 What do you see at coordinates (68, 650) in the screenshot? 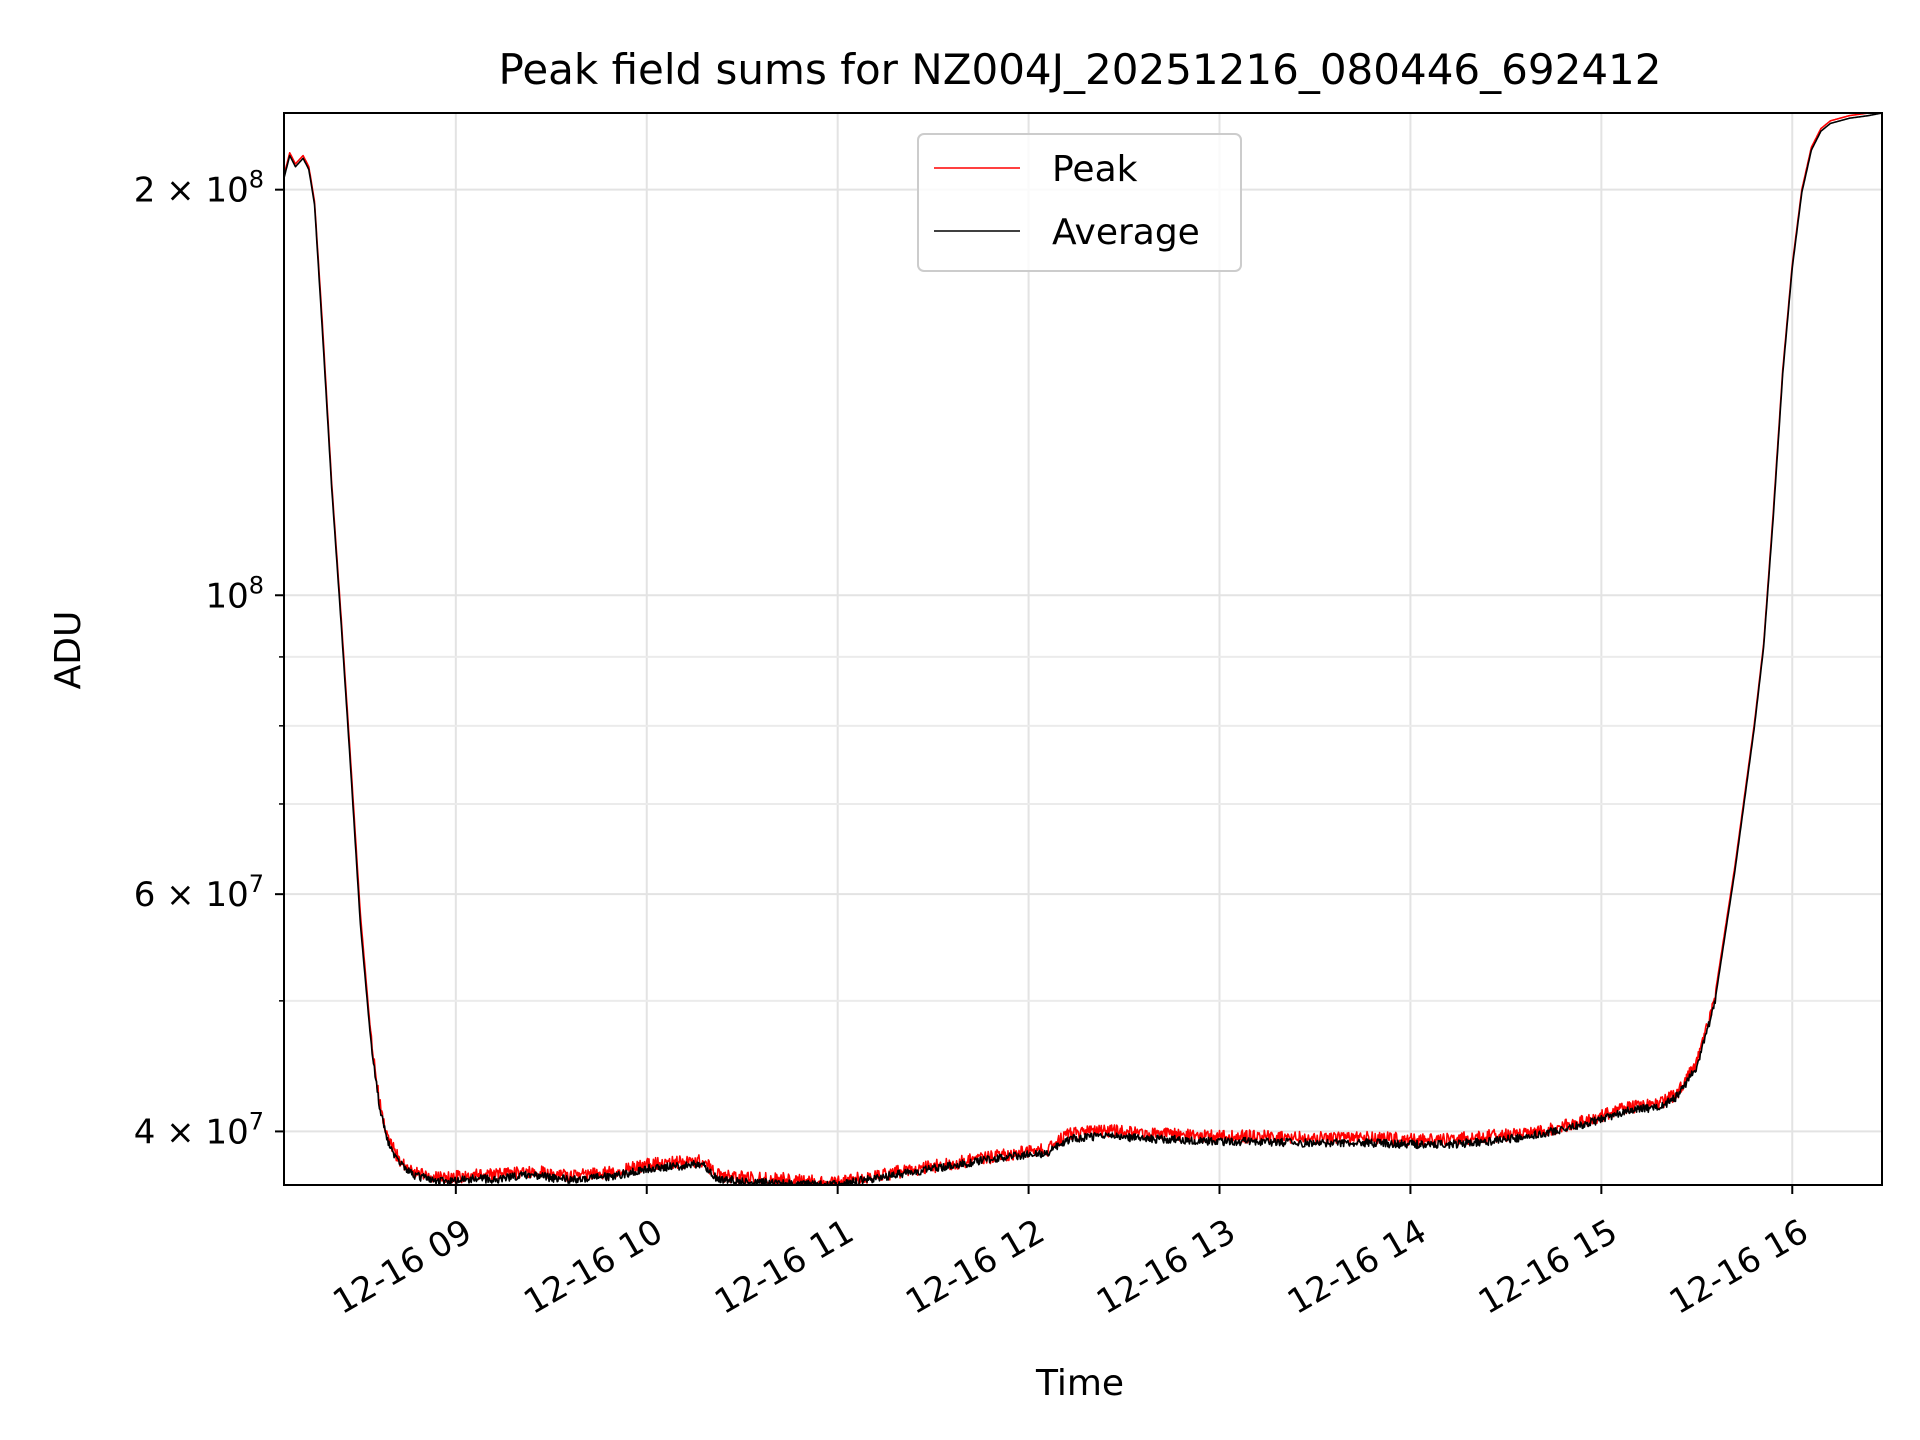
I see `y-axis-label: ADU` at bounding box center [68, 650].